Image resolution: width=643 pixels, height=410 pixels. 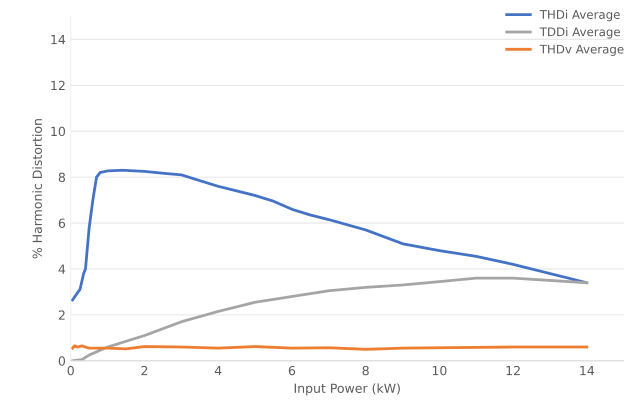 What do you see at coordinates (58, 39) in the screenshot?
I see `y-tick-label: 14` at bounding box center [58, 39].